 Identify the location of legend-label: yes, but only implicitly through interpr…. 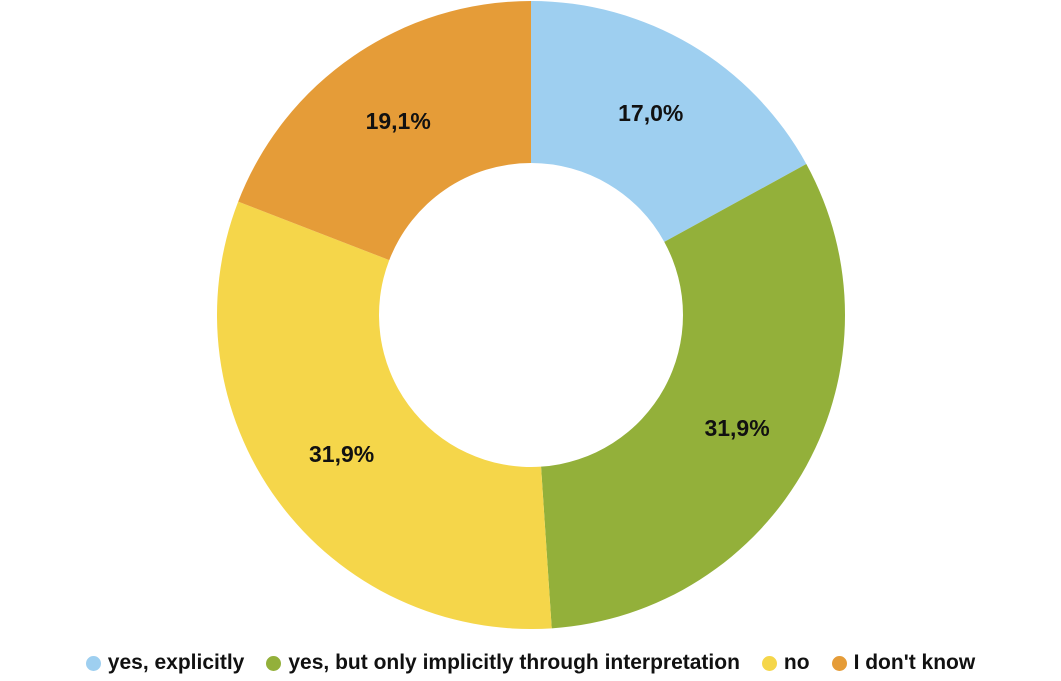
(514, 662).